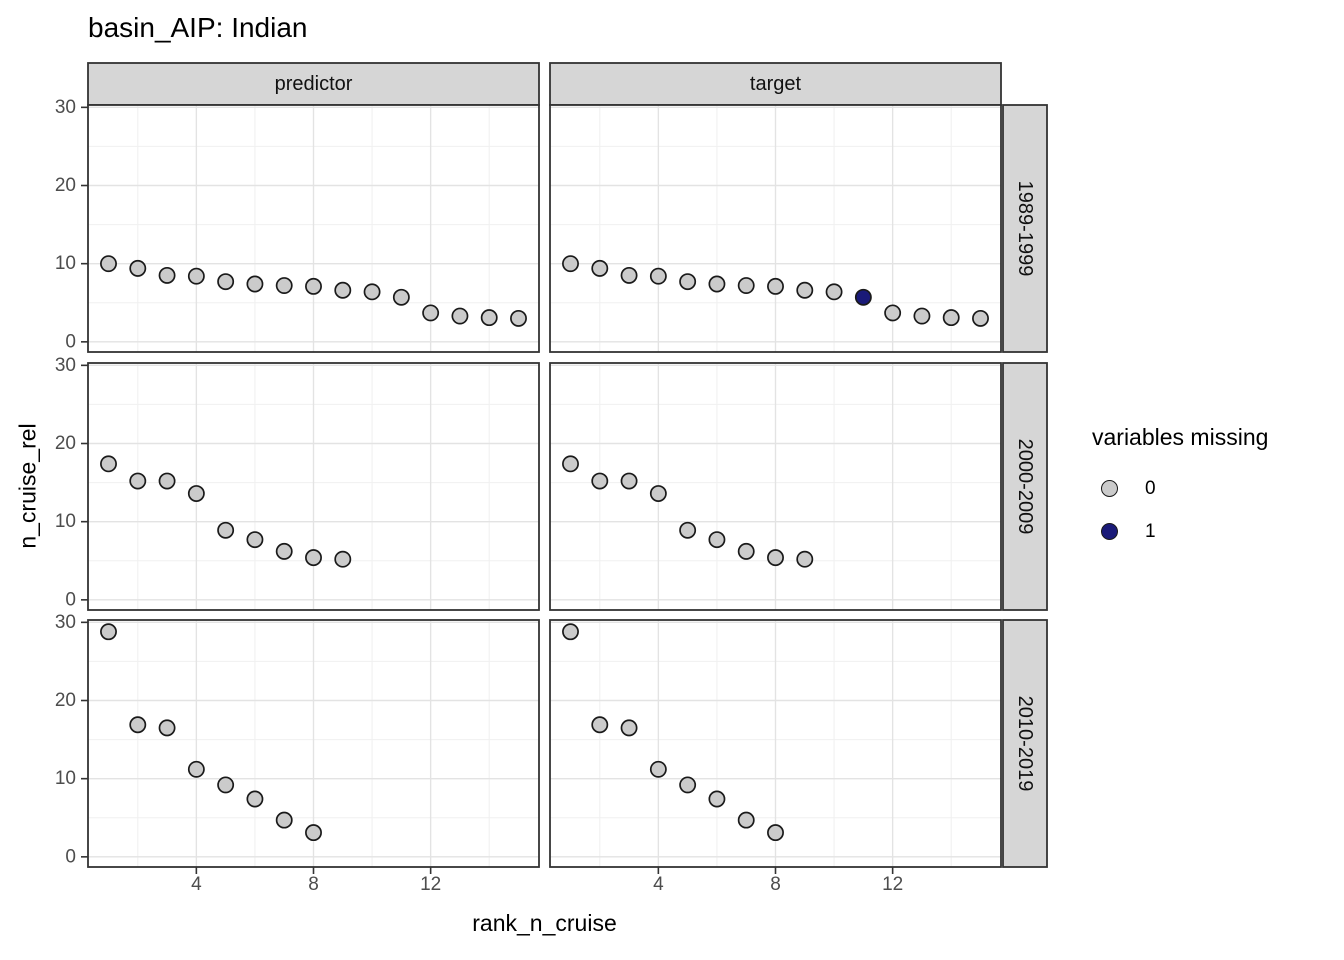 The height and width of the screenshot is (960, 1344). I want to click on facet-panel-predictor-2000-2009, so click(313, 486).